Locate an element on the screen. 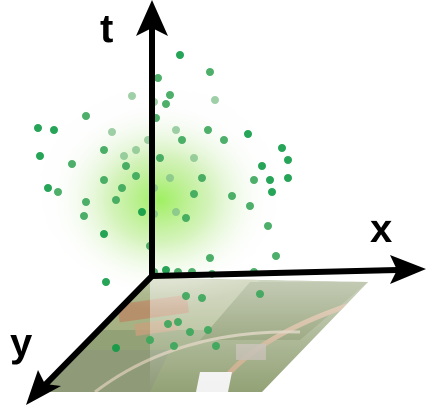 Image resolution: width=430 pixels, height=414 pixels. y-axis-line is located at coordinates (98, 331).